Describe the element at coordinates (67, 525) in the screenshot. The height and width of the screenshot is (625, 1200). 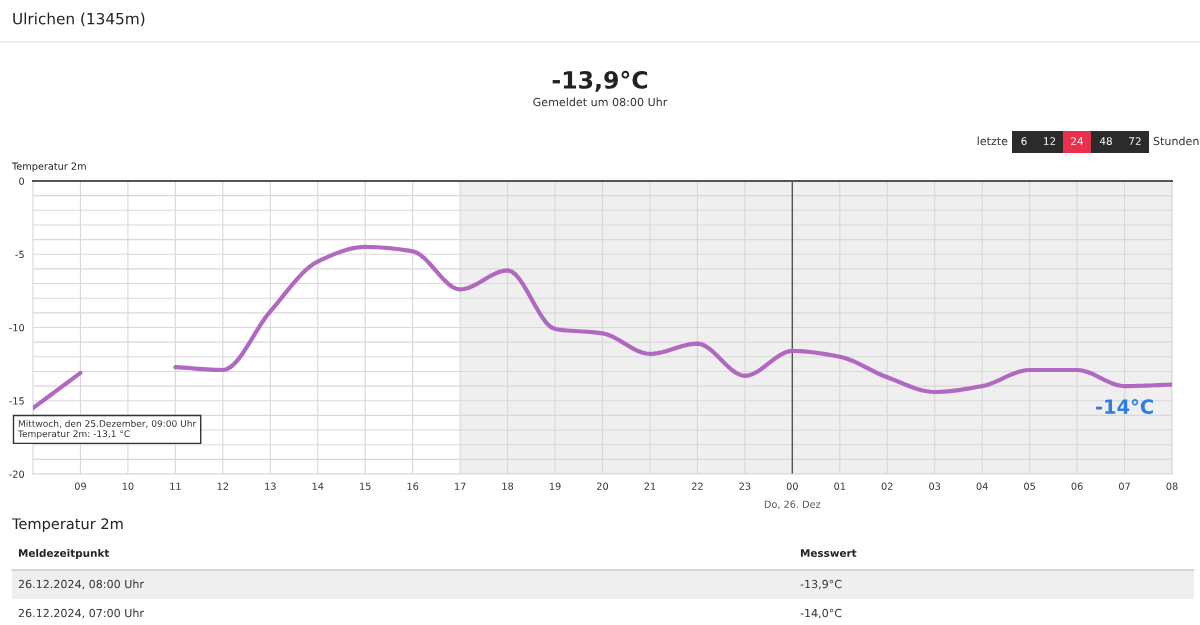
I see `text: Temperatur 2m` at that location.